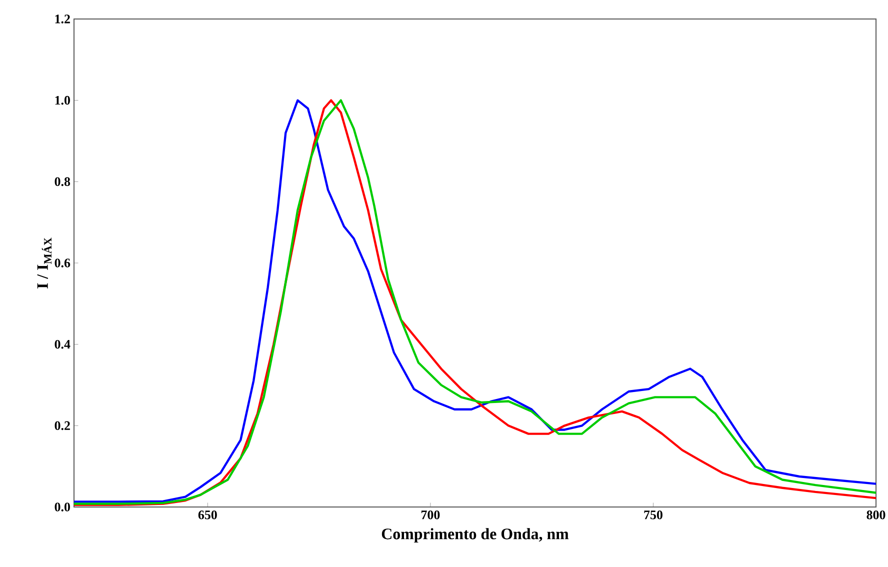  What do you see at coordinates (62, 507) in the screenshot?
I see `y-tick-label: 0.0` at bounding box center [62, 507].